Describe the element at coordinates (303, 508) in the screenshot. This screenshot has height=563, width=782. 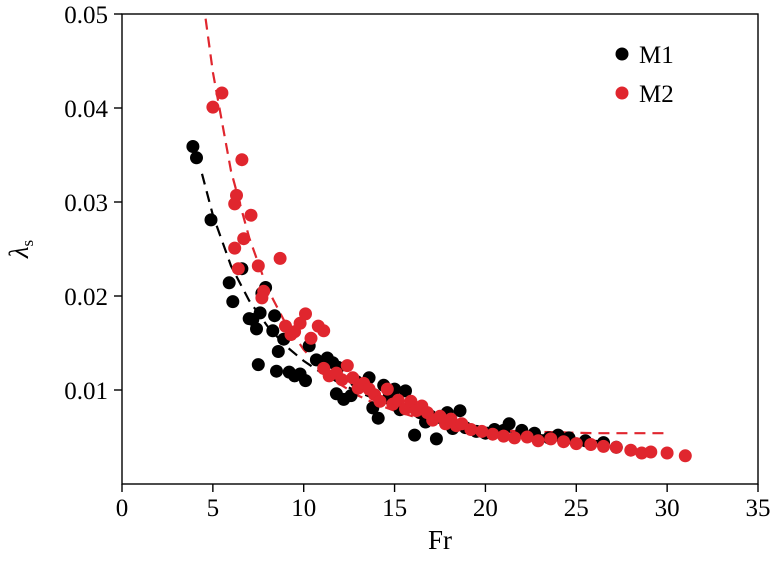
I see `x-tick-label: 10` at that location.